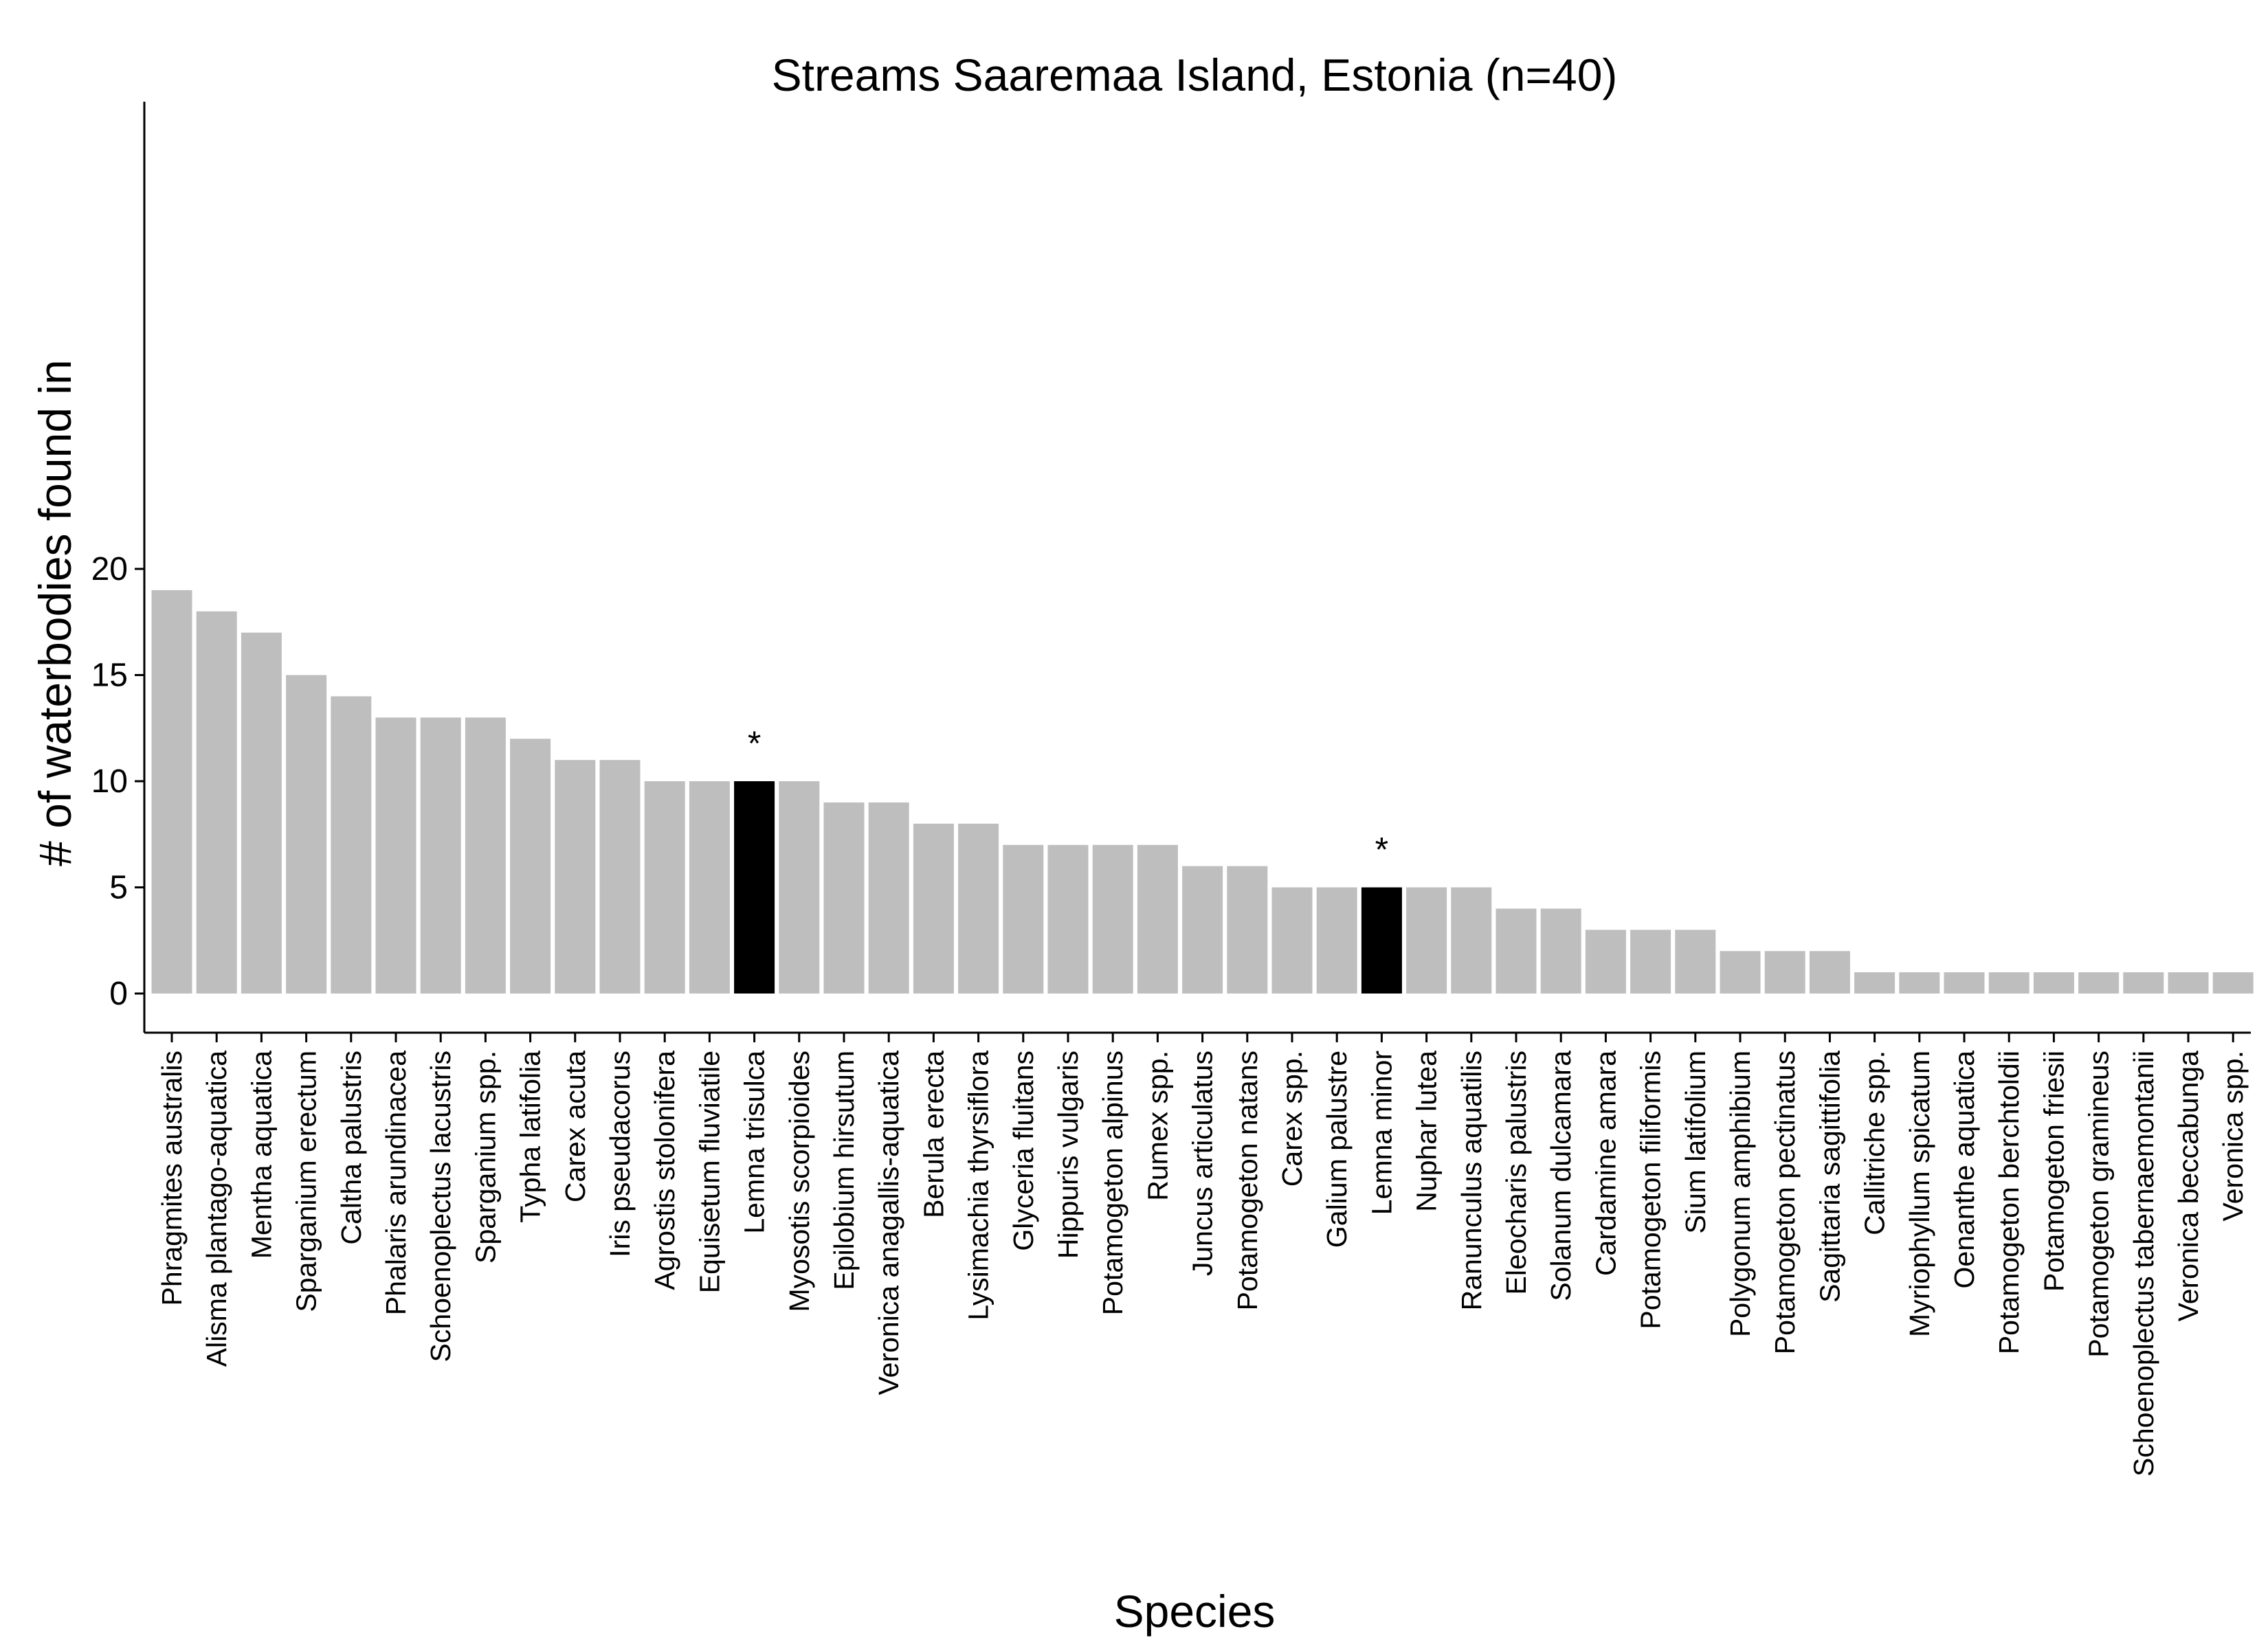  What do you see at coordinates (2188, 1186) in the screenshot?
I see `x-tick-label: Veronica beccabunga` at bounding box center [2188, 1186].